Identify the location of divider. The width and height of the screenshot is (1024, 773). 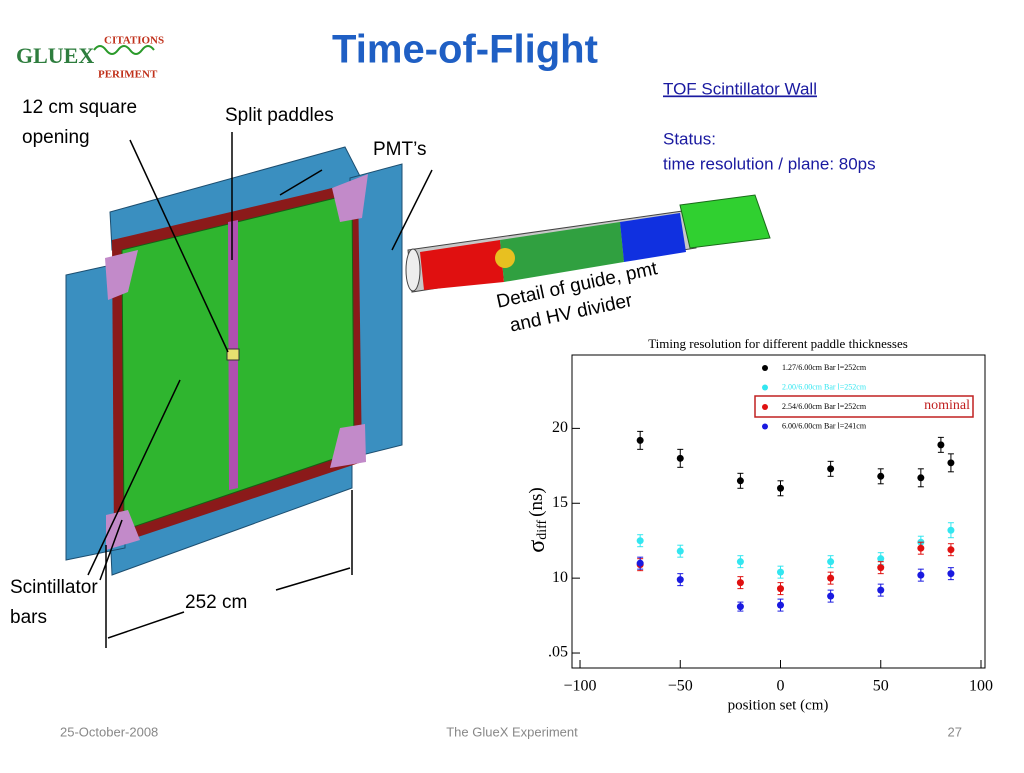
(505, 258).